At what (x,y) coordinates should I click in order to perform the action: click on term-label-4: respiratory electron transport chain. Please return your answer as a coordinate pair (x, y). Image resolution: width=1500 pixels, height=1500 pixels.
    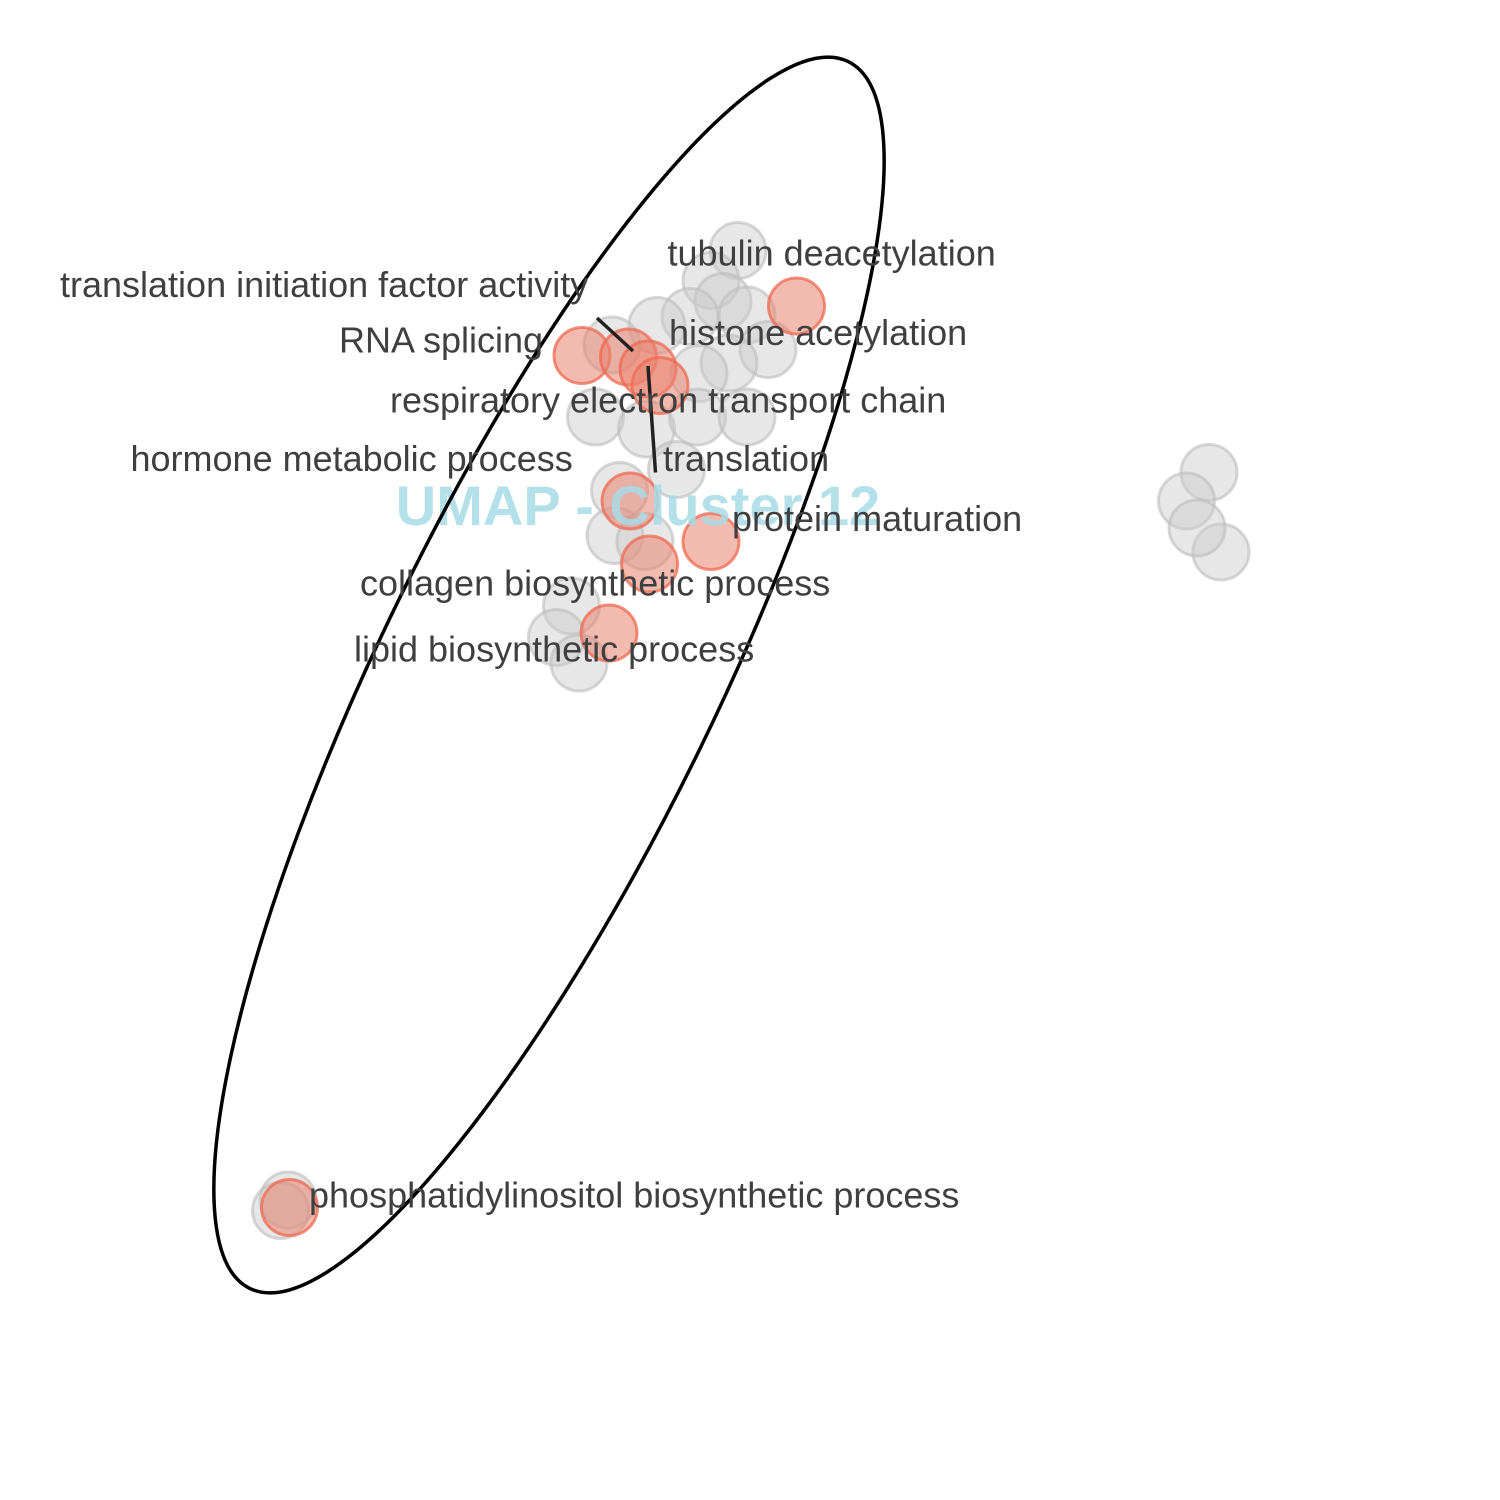
    Looking at the image, I should click on (668, 400).